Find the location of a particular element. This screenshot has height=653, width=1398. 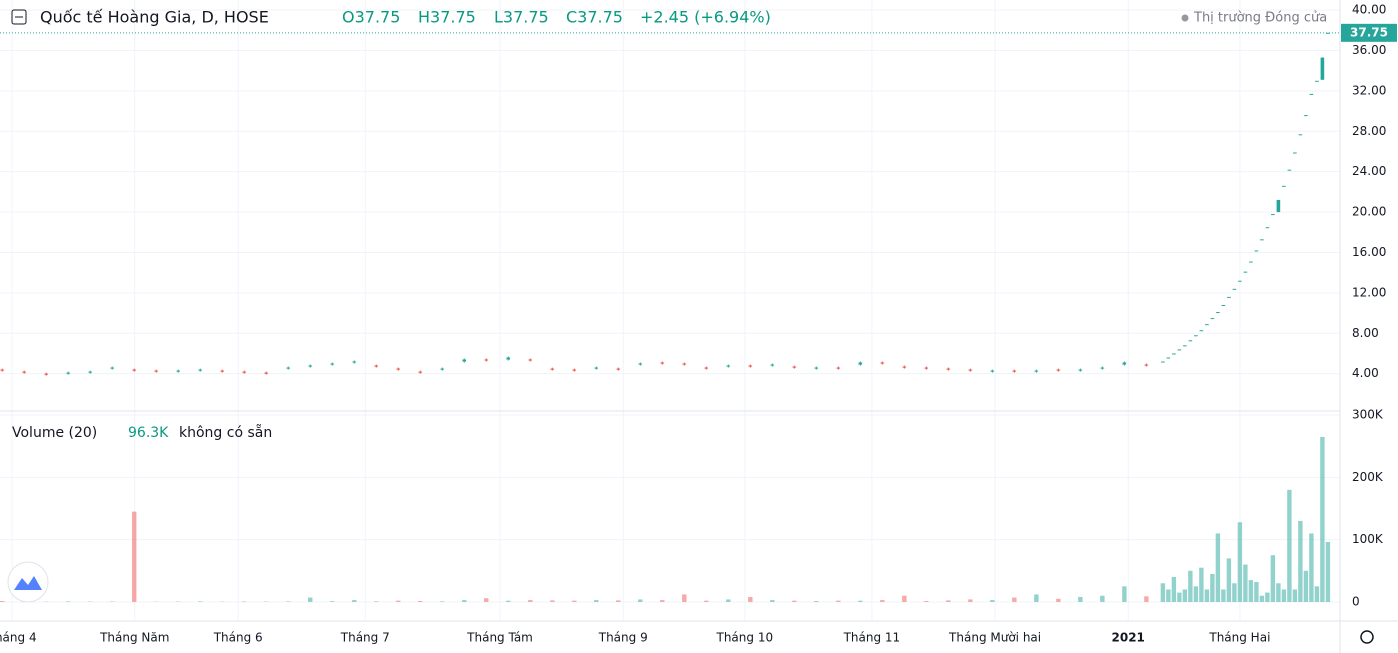

last-price-label: 37.75 is located at coordinates (1369, 32).